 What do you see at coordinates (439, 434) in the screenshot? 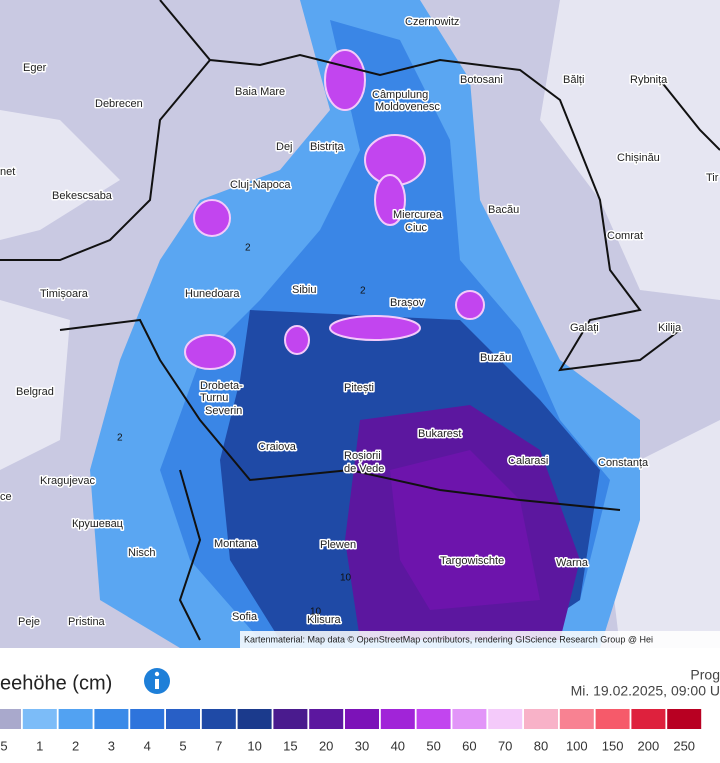
I see `city-label: Bukarest` at bounding box center [439, 434].